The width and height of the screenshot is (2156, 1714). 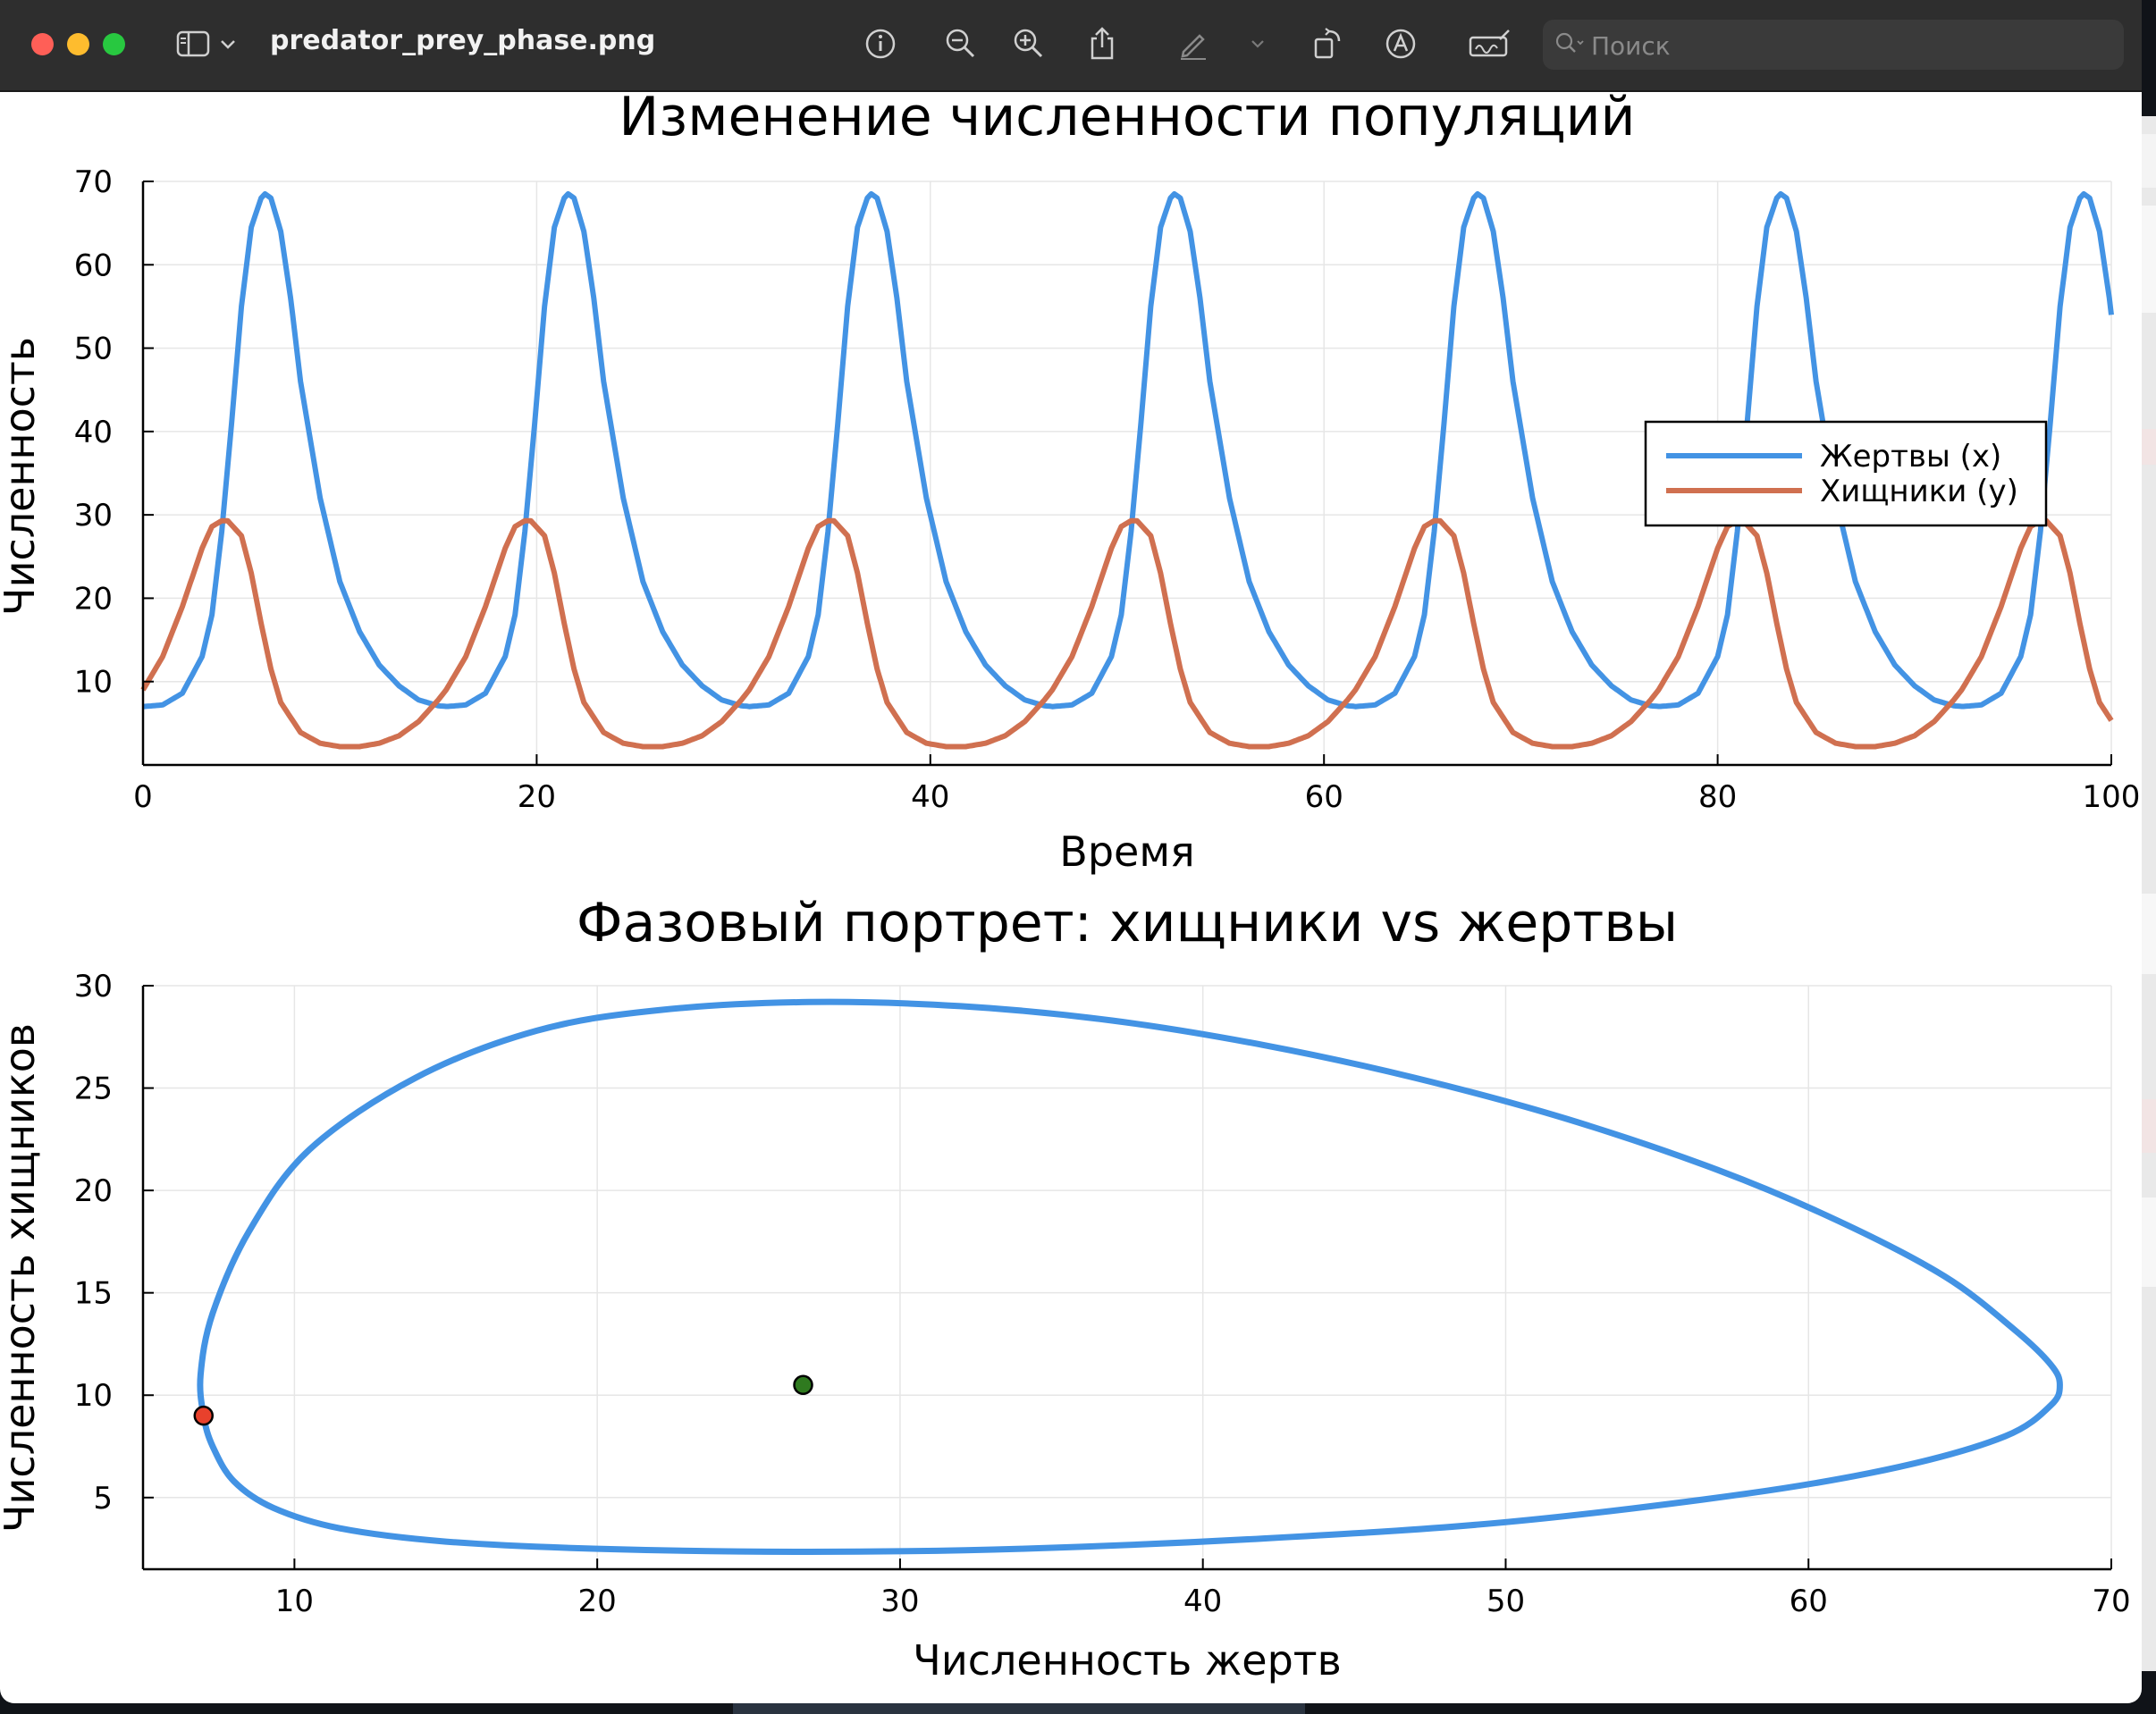 I want to click on markup-chevron-down-icon, so click(x=1258, y=44).